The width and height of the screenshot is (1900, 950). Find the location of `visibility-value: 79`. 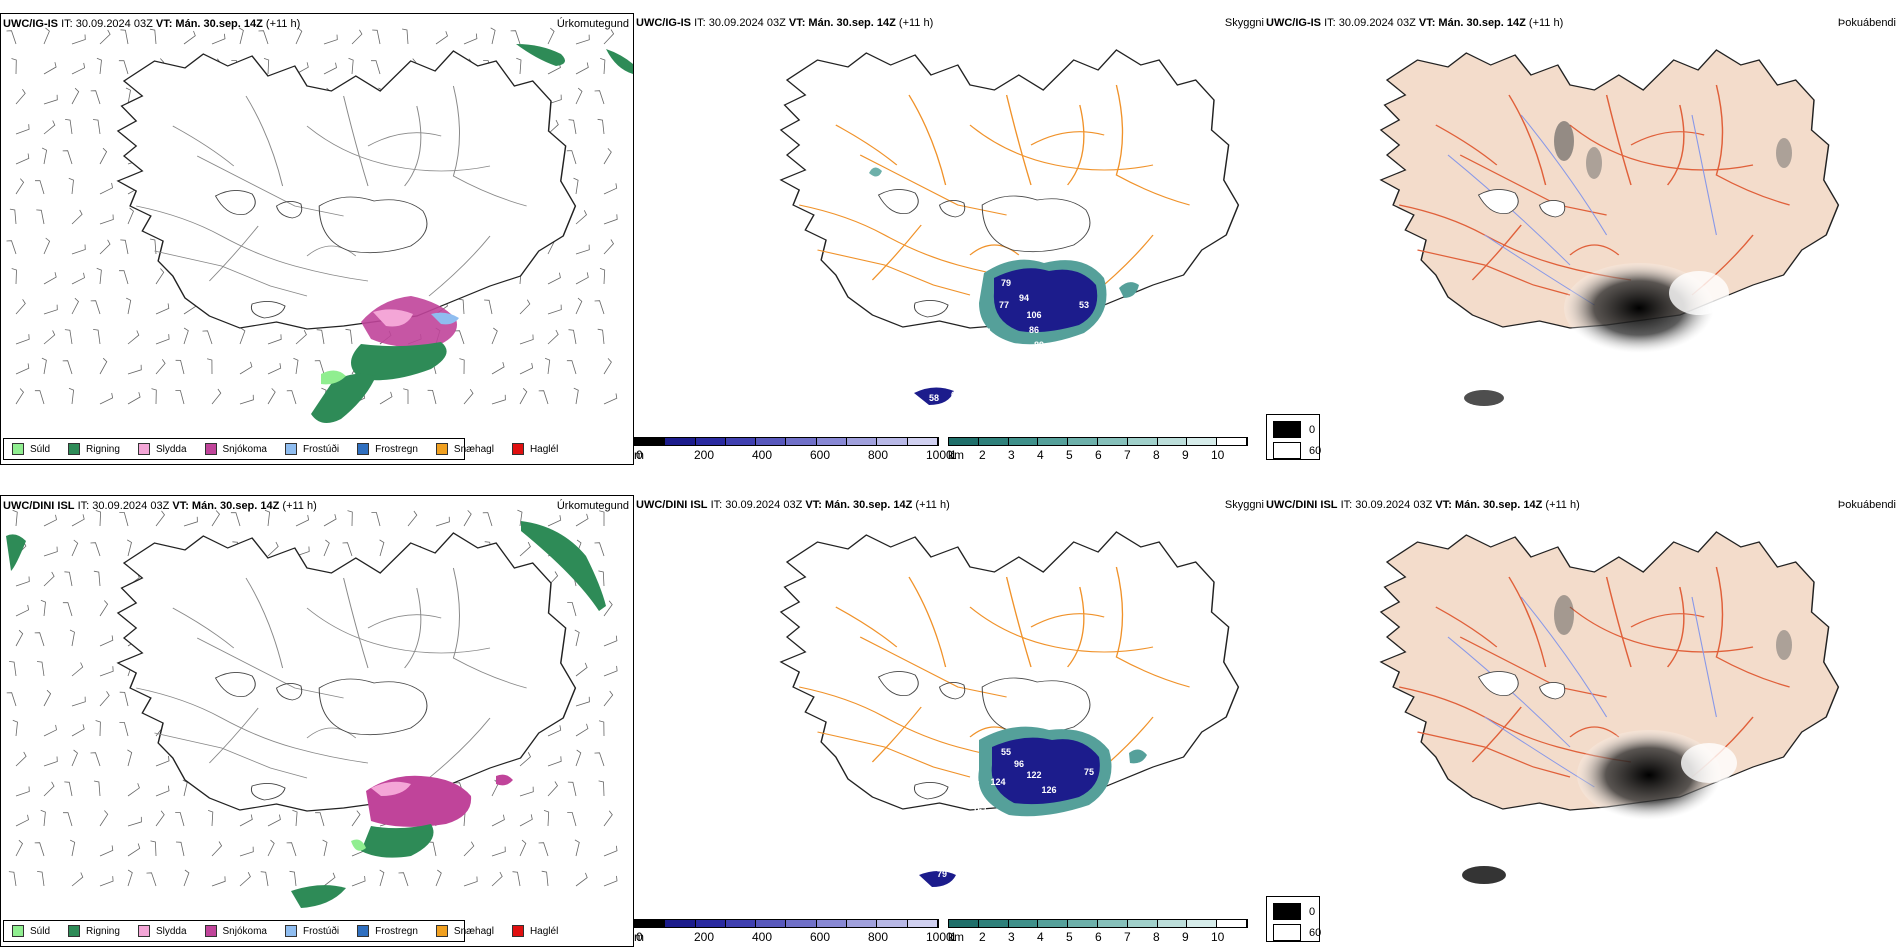

visibility-value: 79 is located at coordinates (942, 874).